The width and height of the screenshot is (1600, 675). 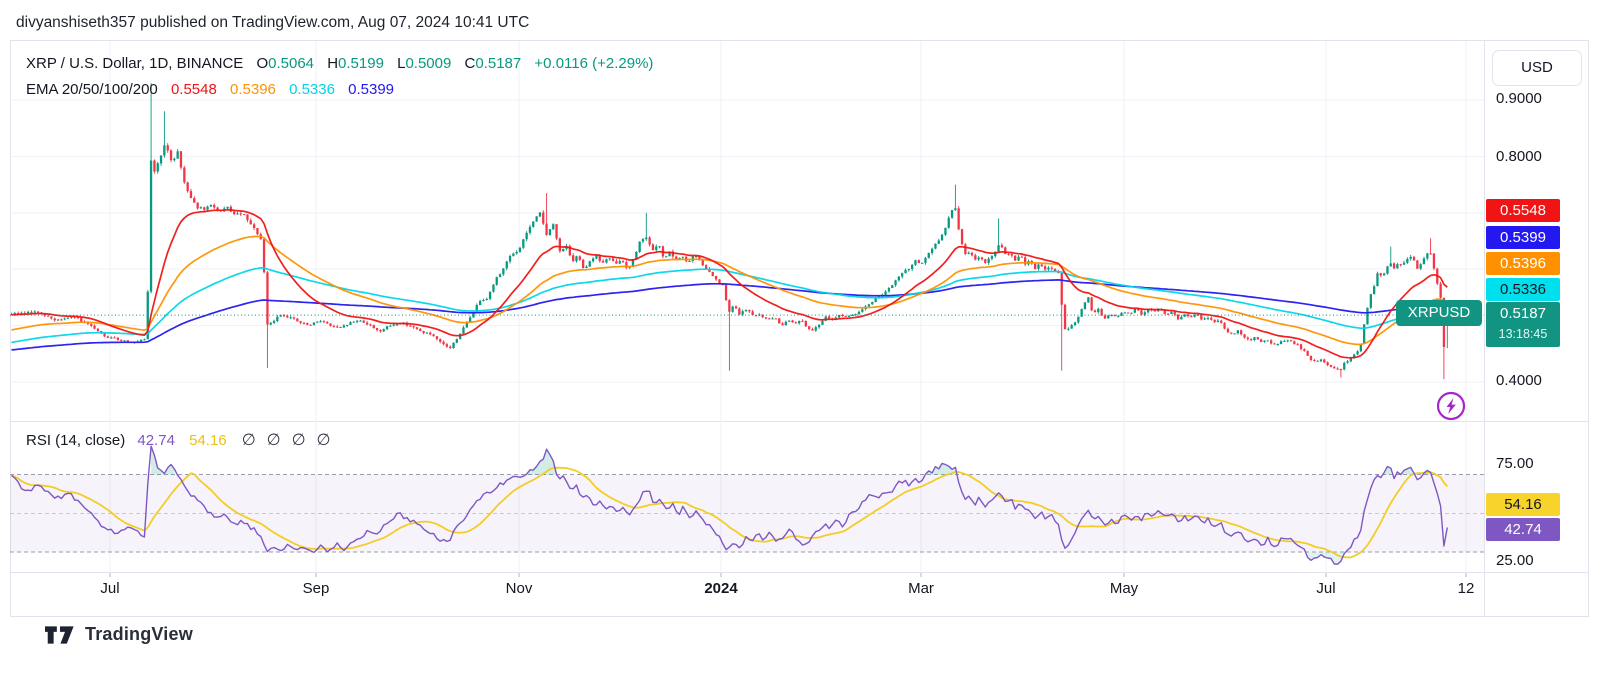 What do you see at coordinates (1519, 156) in the screenshot?
I see `price-scale-value: 0.8000` at bounding box center [1519, 156].